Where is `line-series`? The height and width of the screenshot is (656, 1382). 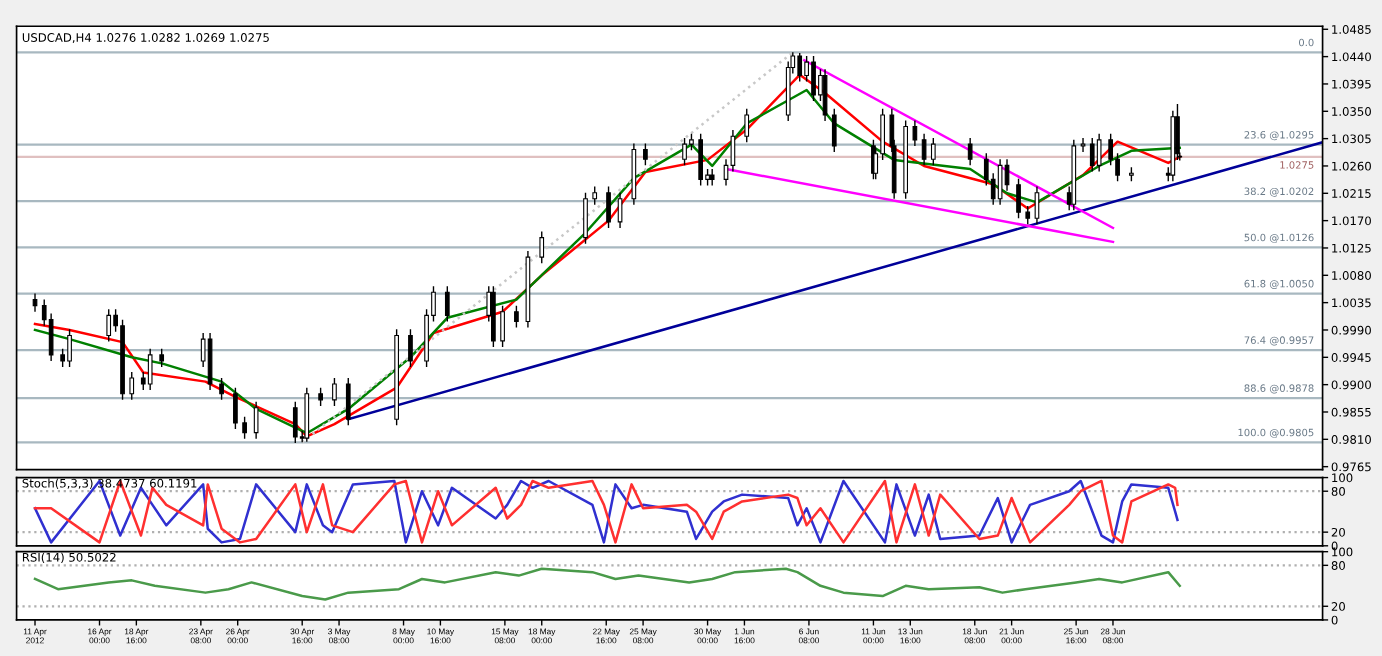 line-series is located at coordinates (607, 584).